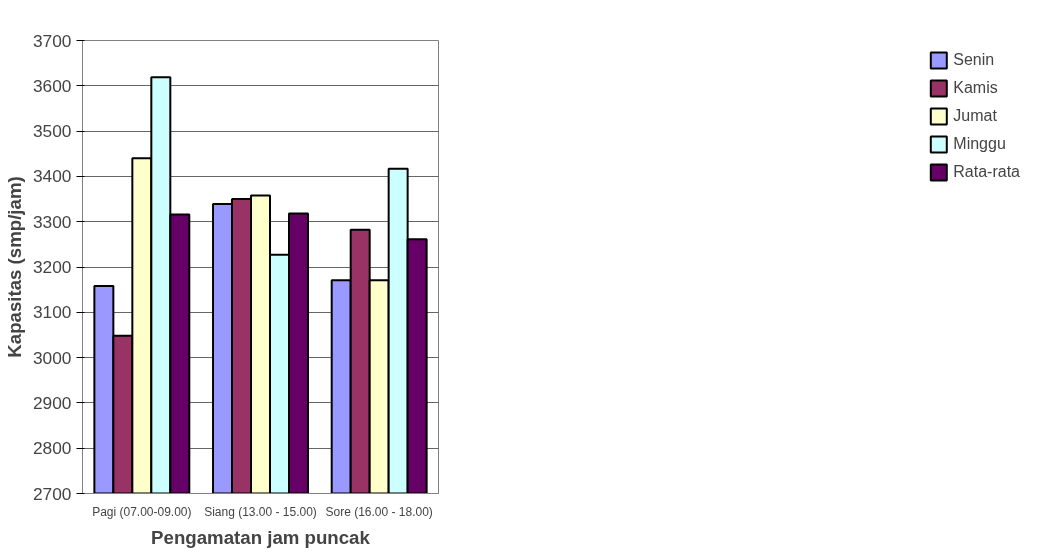 This screenshot has height=559, width=1037. I want to click on y-tick-label: 2900, so click(52, 402).